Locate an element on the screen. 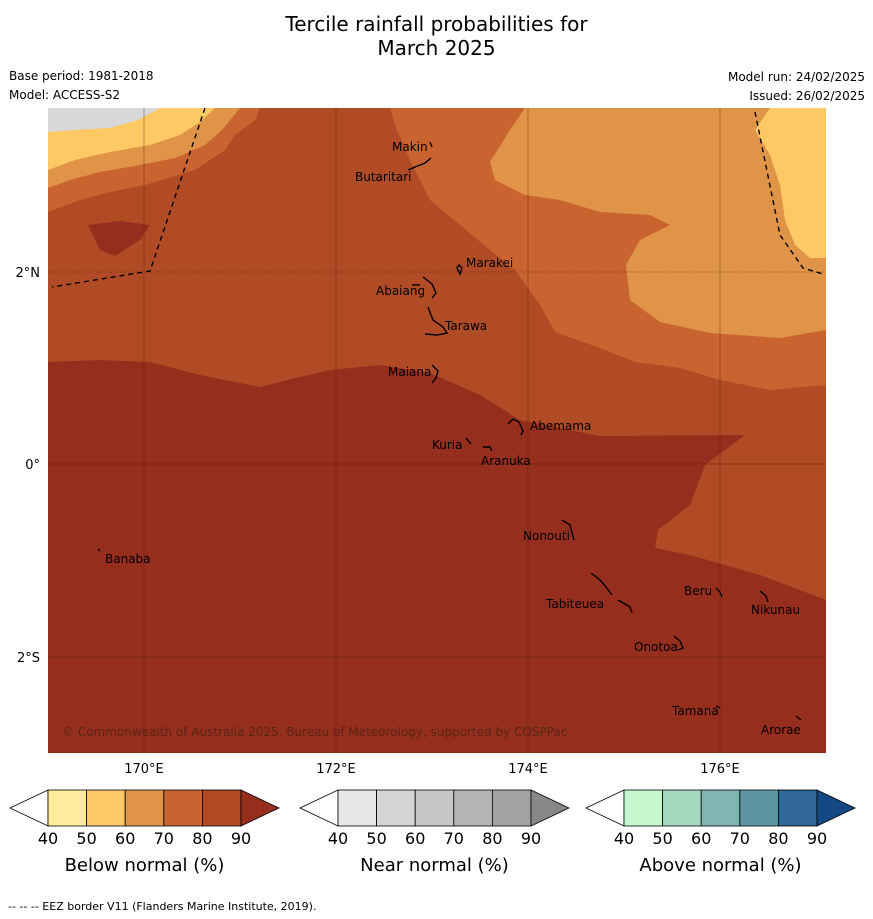 This screenshot has width=873, height=919. base-period-label: Base period: 1981-2018 is located at coordinates (81, 76).